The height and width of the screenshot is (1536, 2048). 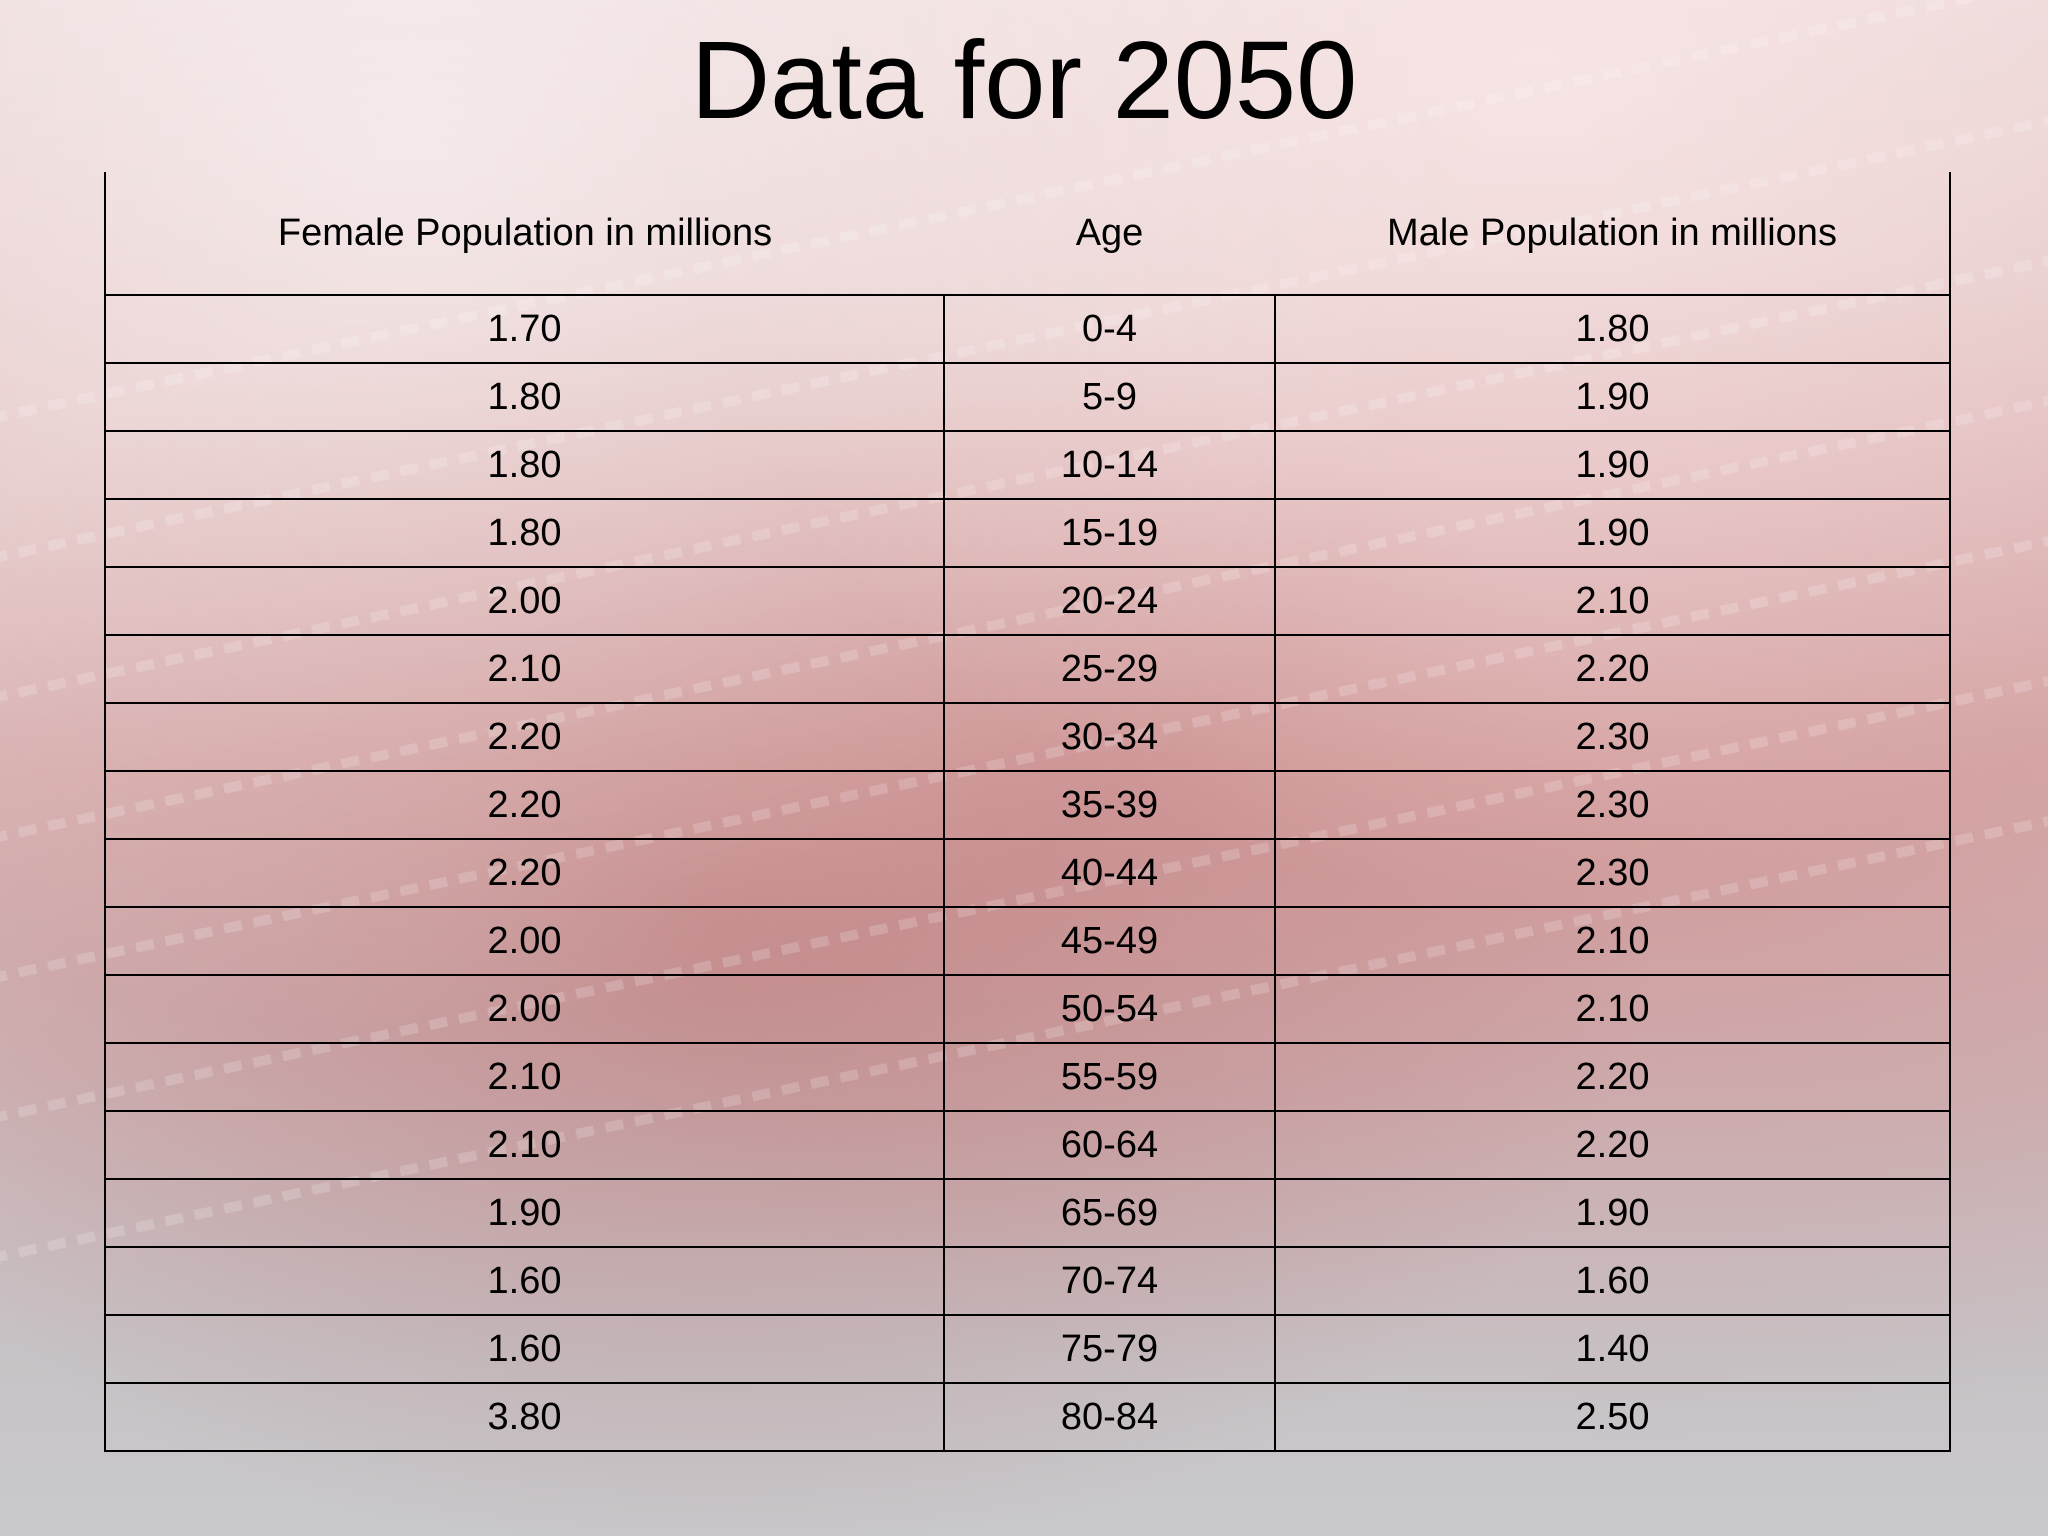 I want to click on age-cell: 50-54, so click(x=1109, y=1009).